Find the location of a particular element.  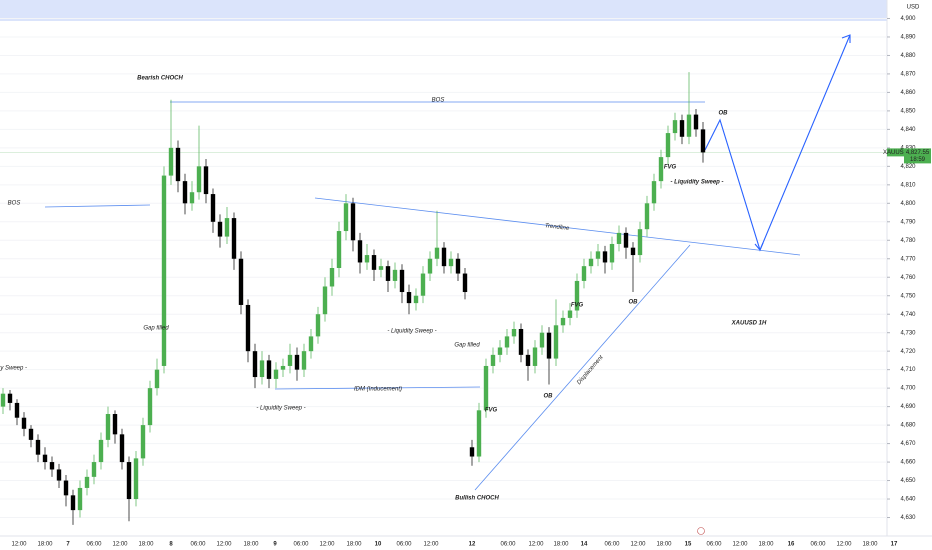

idm-line is located at coordinates (377, 388).